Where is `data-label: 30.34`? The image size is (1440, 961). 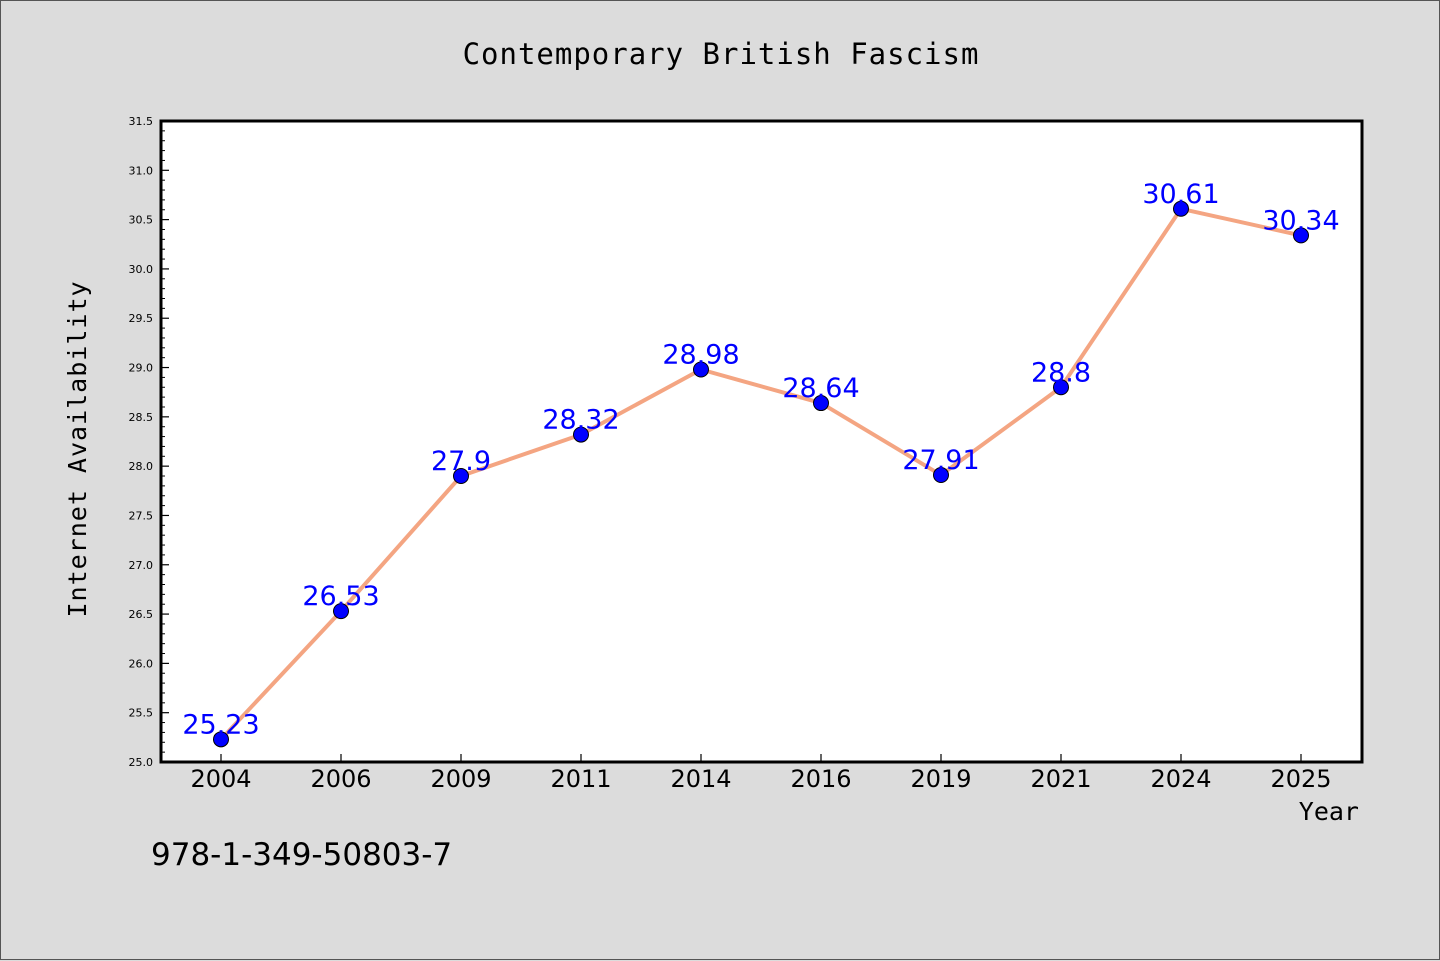 data-label: 30.34 is located at coordinates (1300, 220).